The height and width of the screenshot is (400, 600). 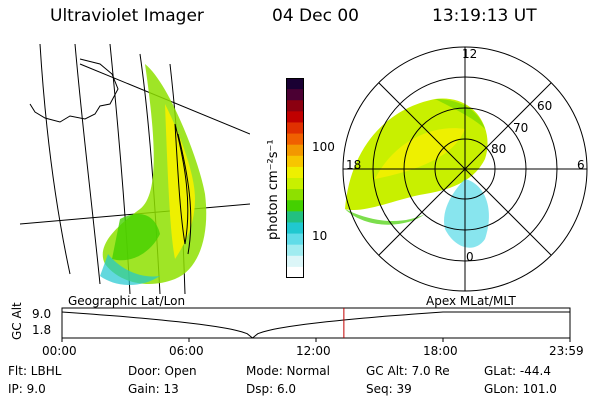 What do you see at coordinates (440, 351) in the screenshot?
I see `altitude-xtick-1800: 18:00` at bounding box center [440, 351].